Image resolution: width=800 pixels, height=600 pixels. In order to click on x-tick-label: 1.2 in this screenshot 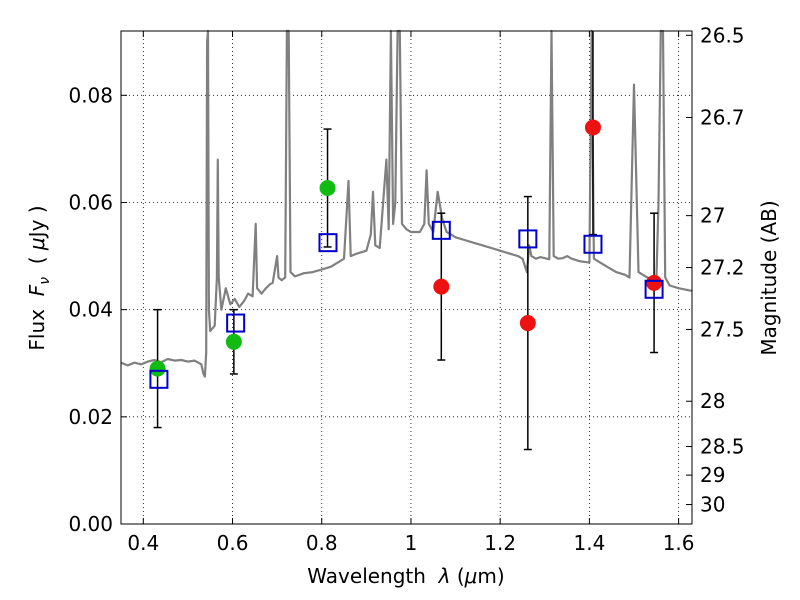, I will do `click(500, 543)`.